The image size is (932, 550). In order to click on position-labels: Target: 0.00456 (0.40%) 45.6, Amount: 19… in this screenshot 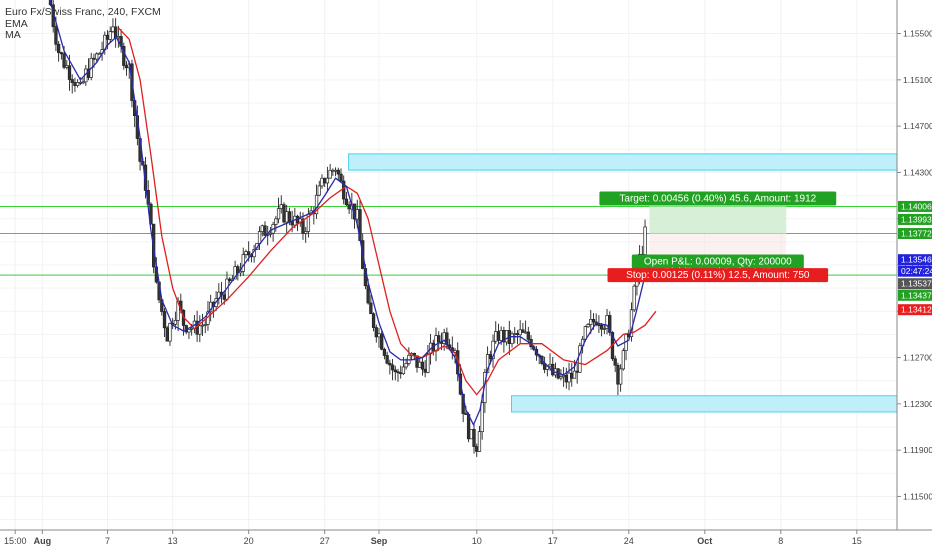, I will do `click(718, 237)`.